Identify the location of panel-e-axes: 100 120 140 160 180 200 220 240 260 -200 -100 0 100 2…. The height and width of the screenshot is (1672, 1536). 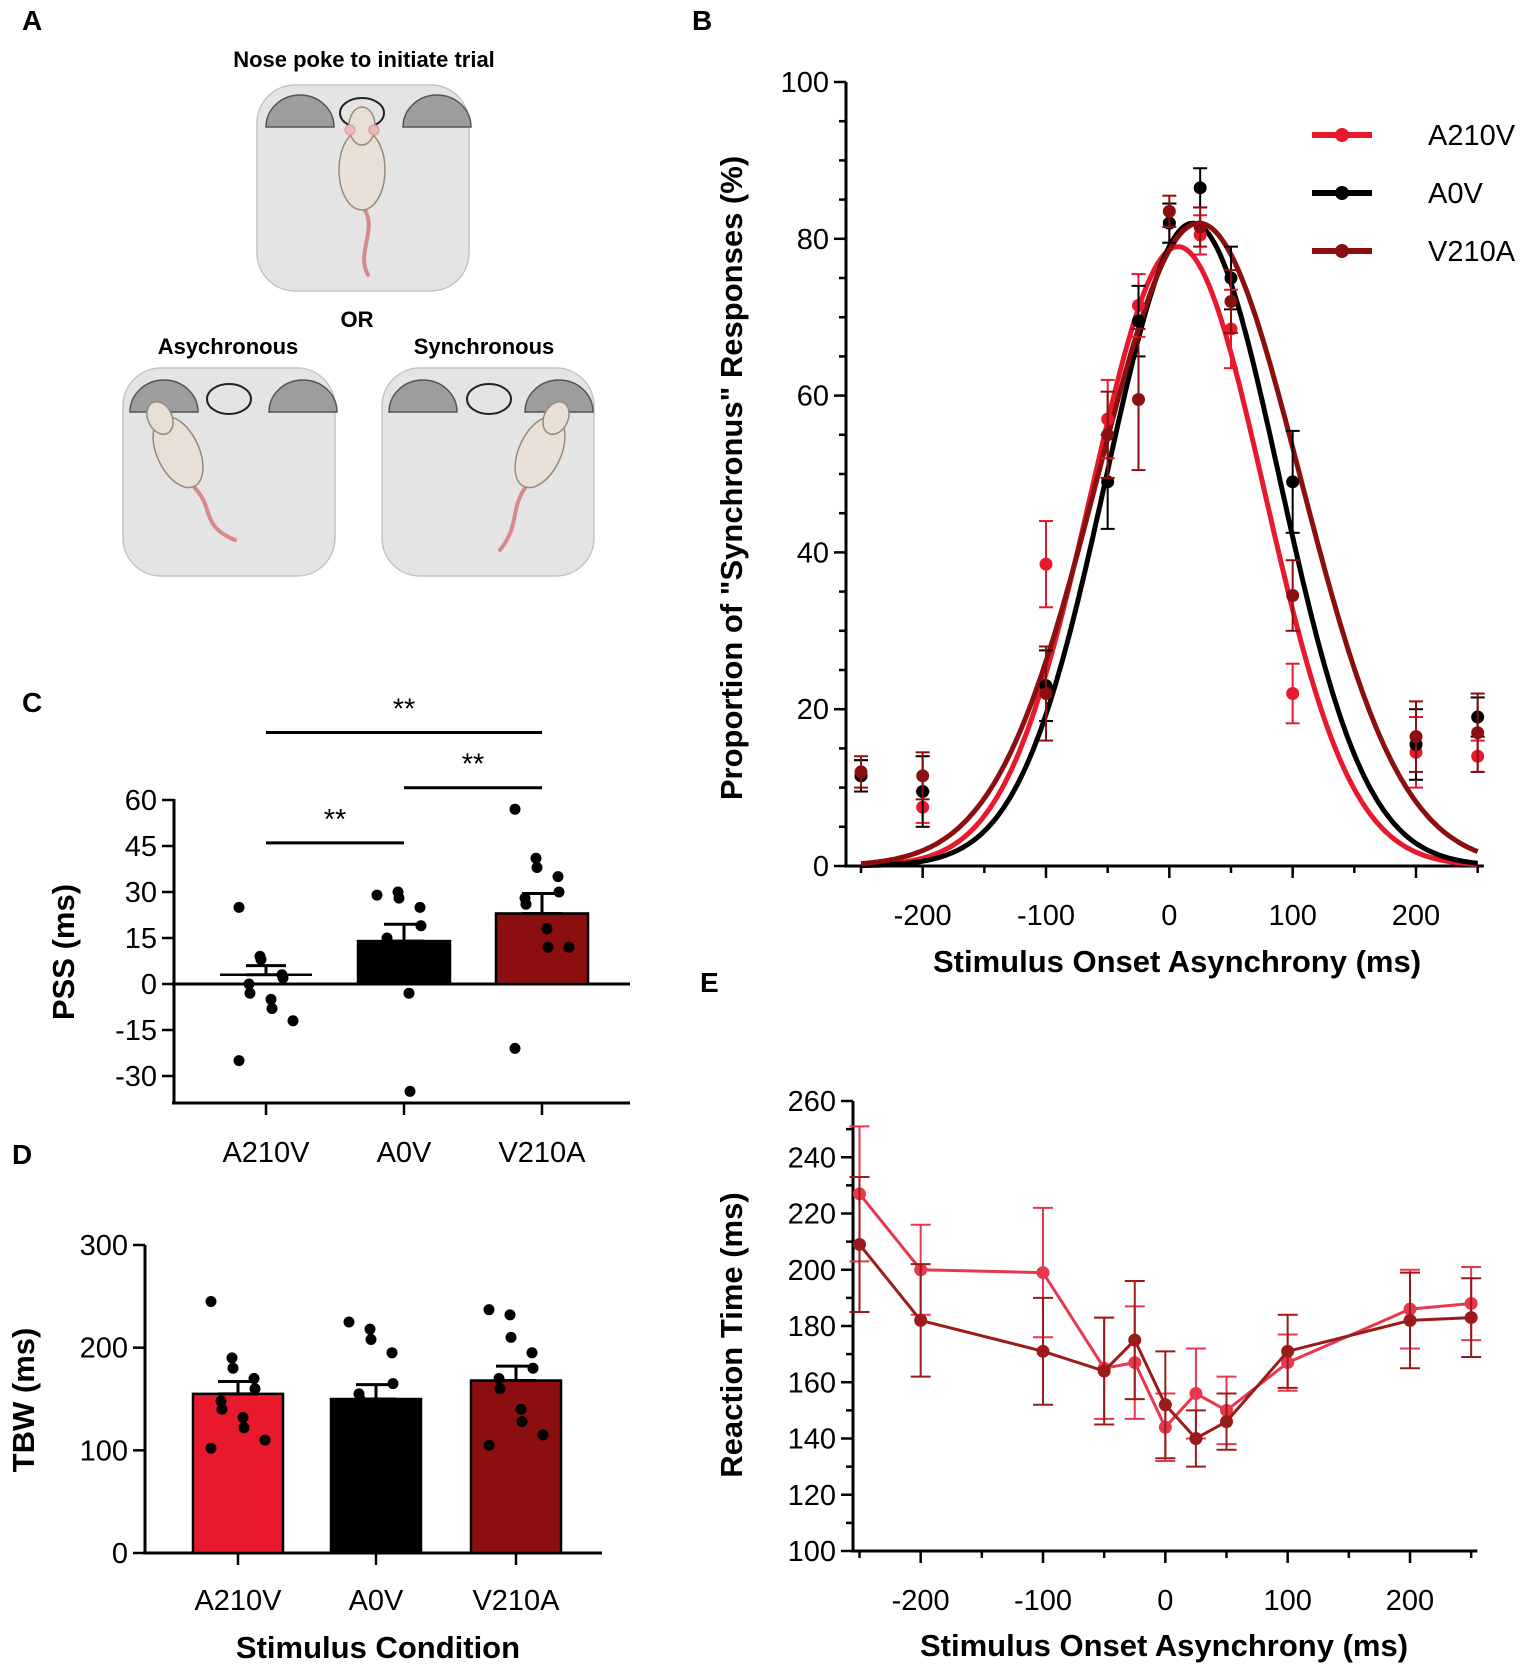
(1133, 1351).